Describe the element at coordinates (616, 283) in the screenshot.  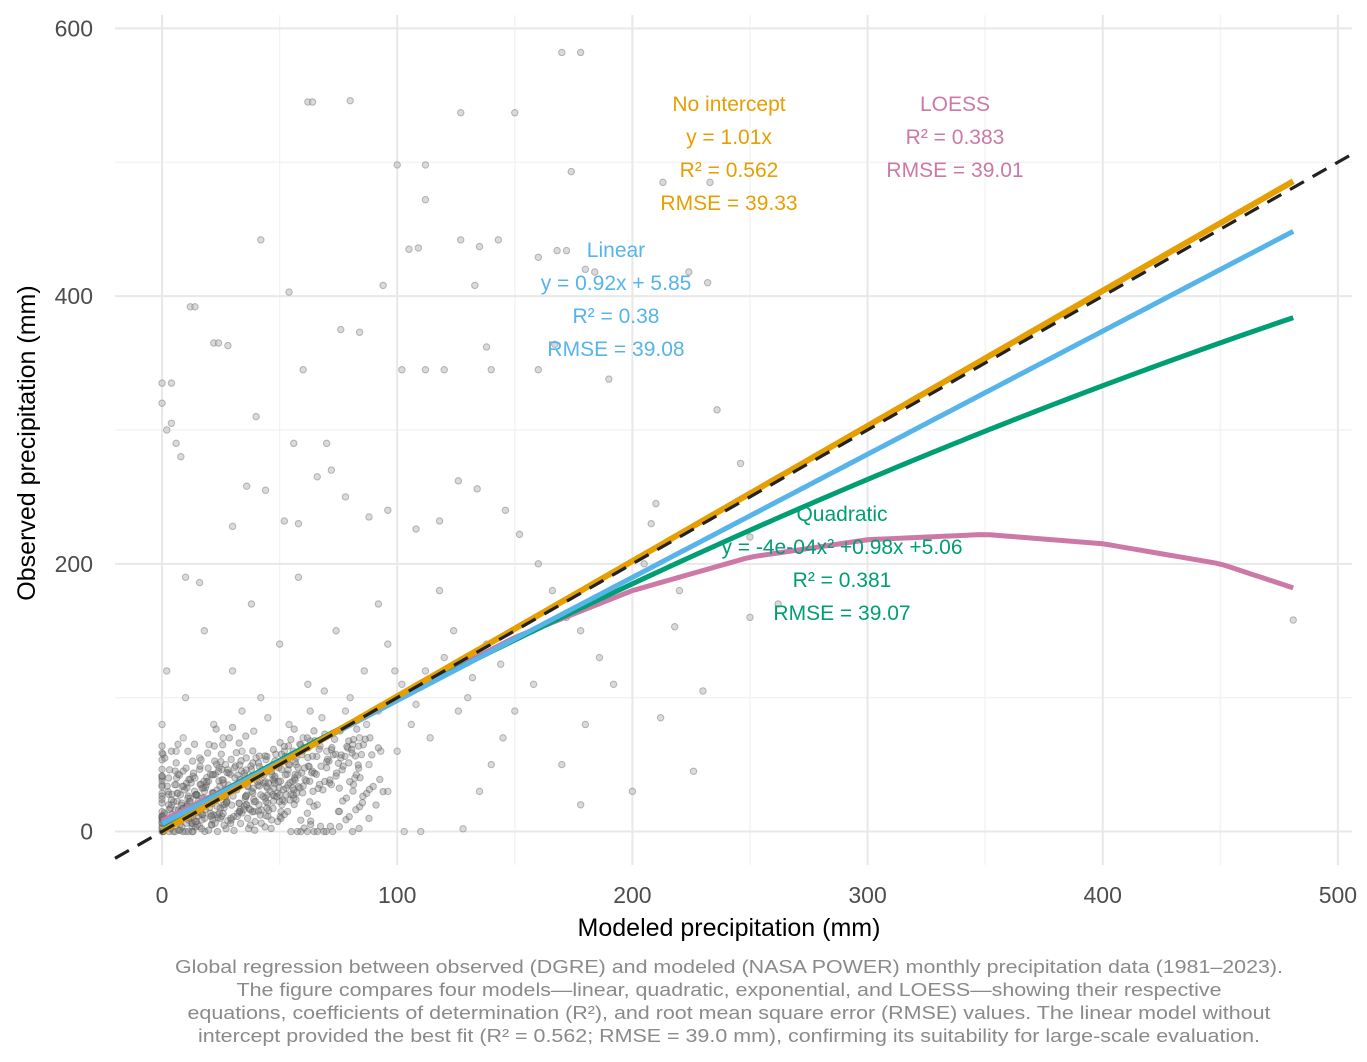
I see `annotation-linear: y = 0.92x + 5.85` at that location.